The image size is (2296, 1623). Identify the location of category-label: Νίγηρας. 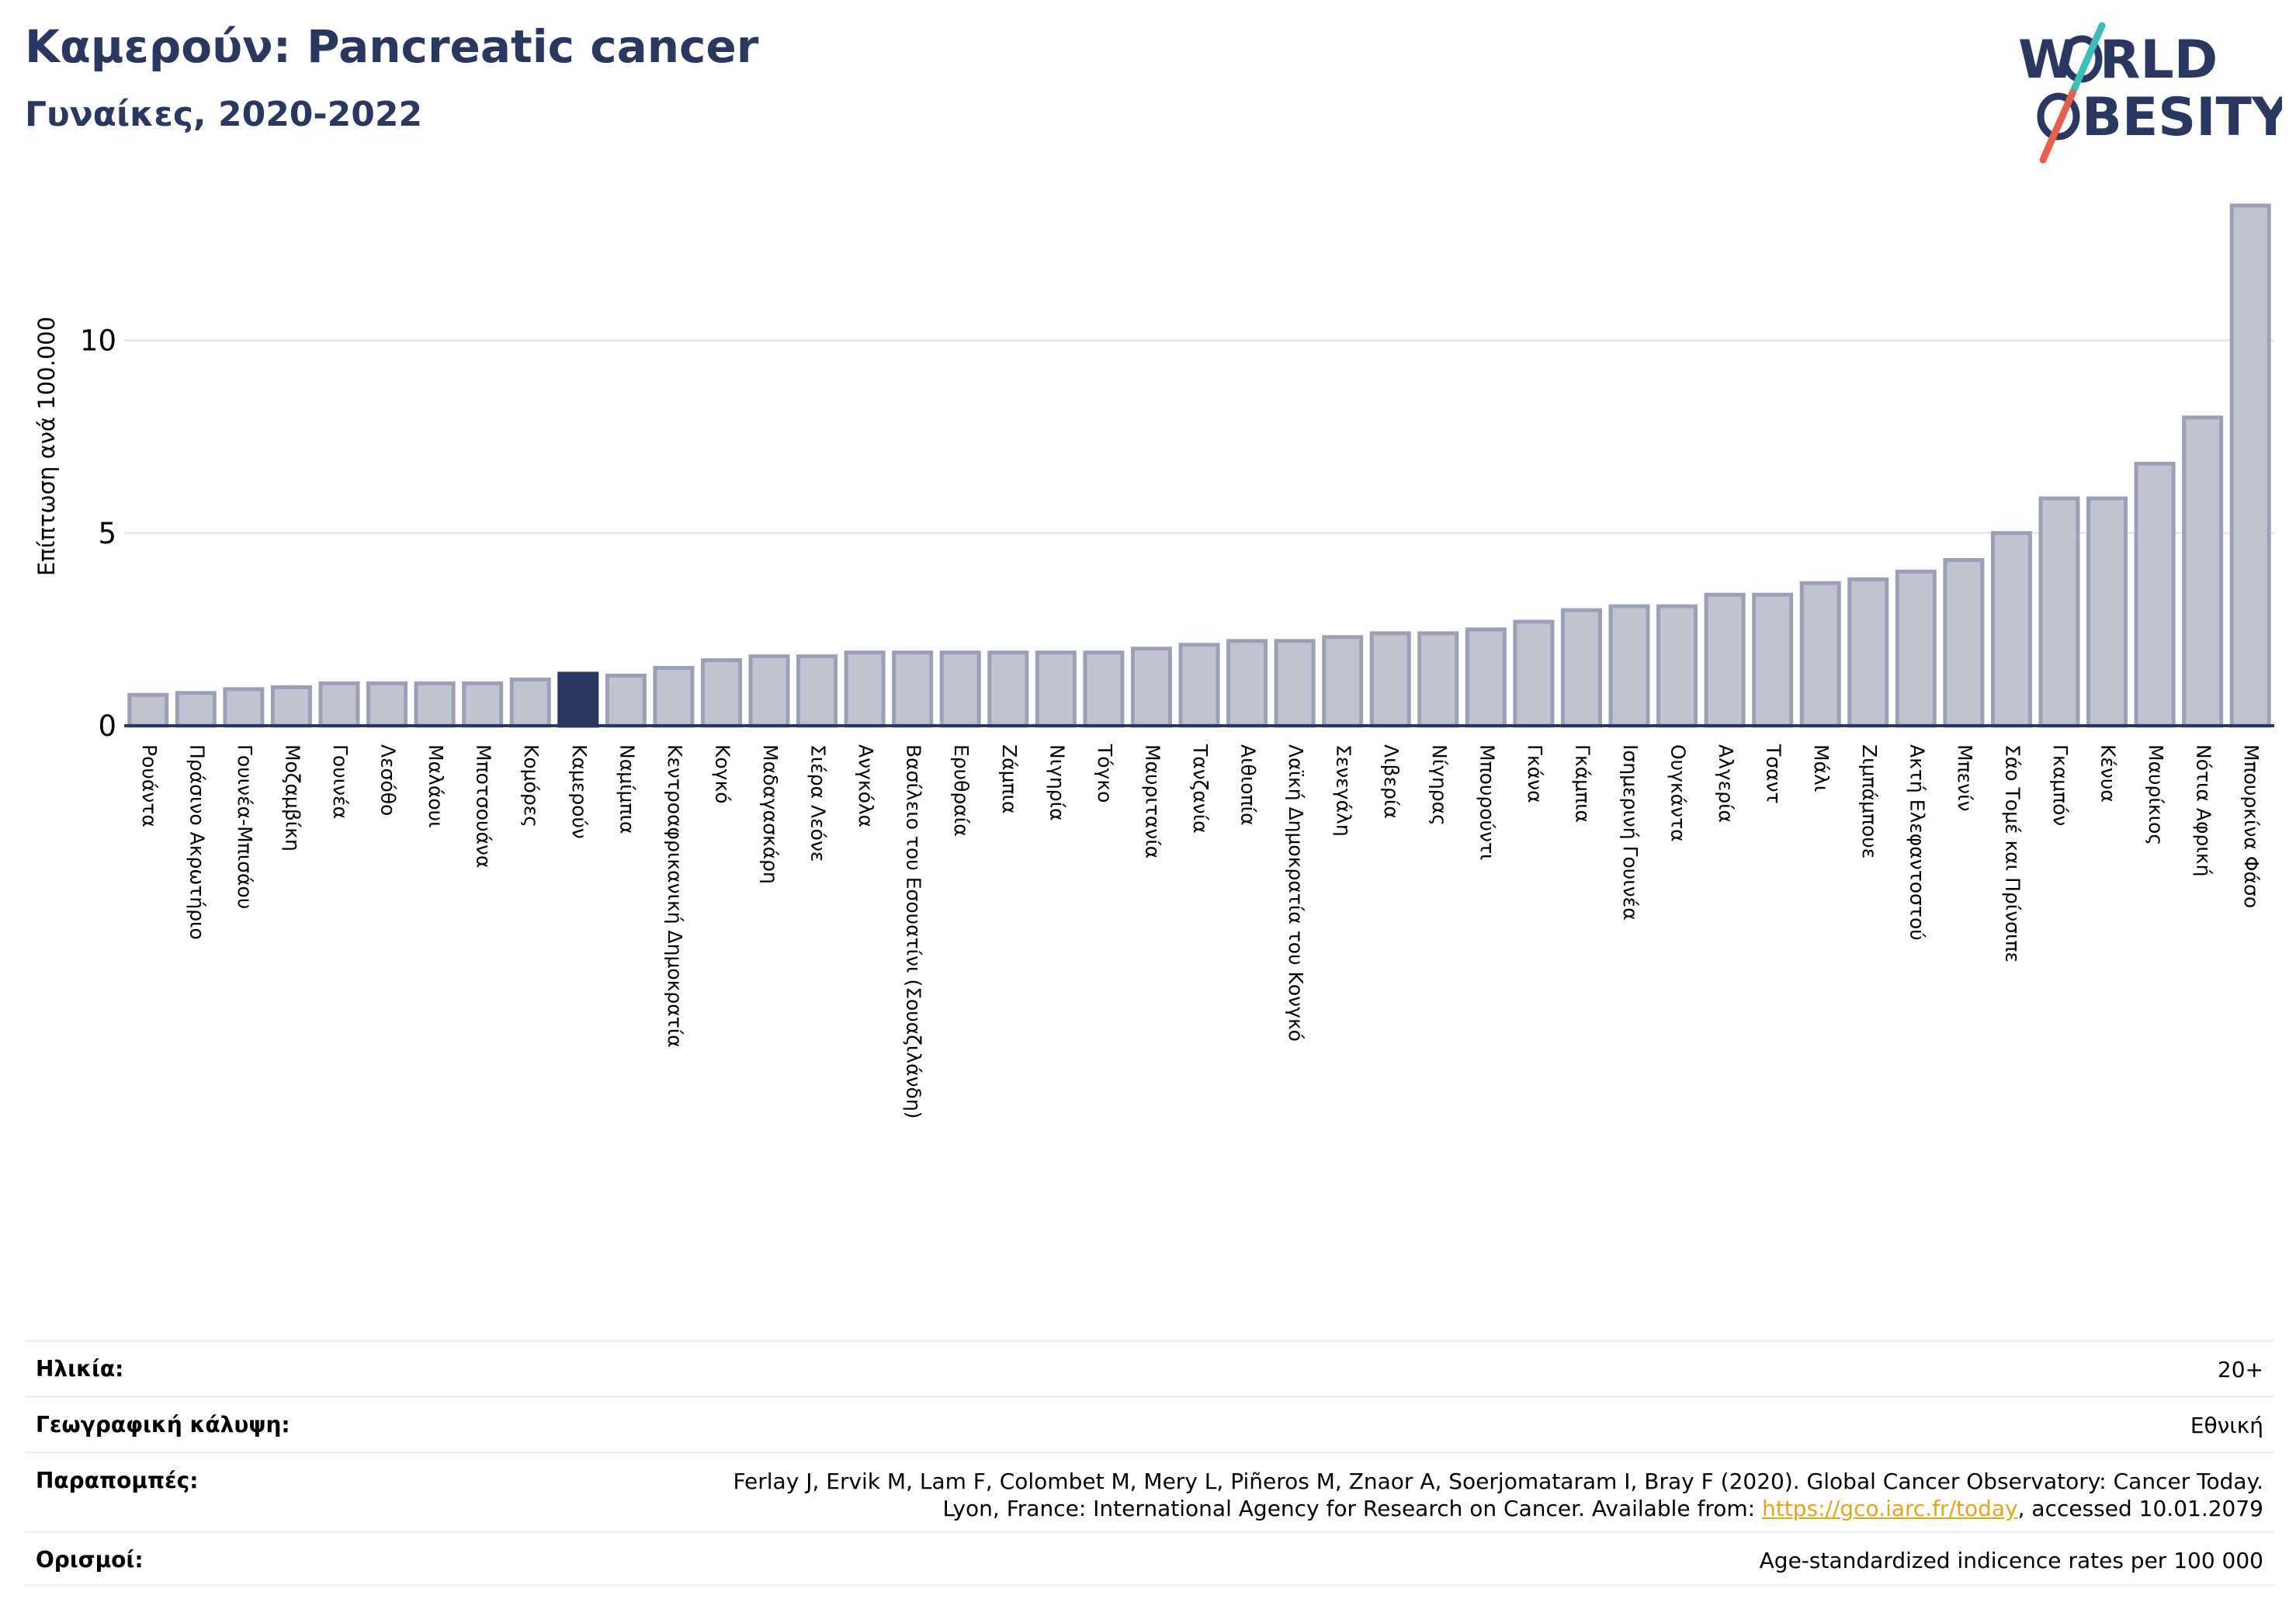
(1439, 785).